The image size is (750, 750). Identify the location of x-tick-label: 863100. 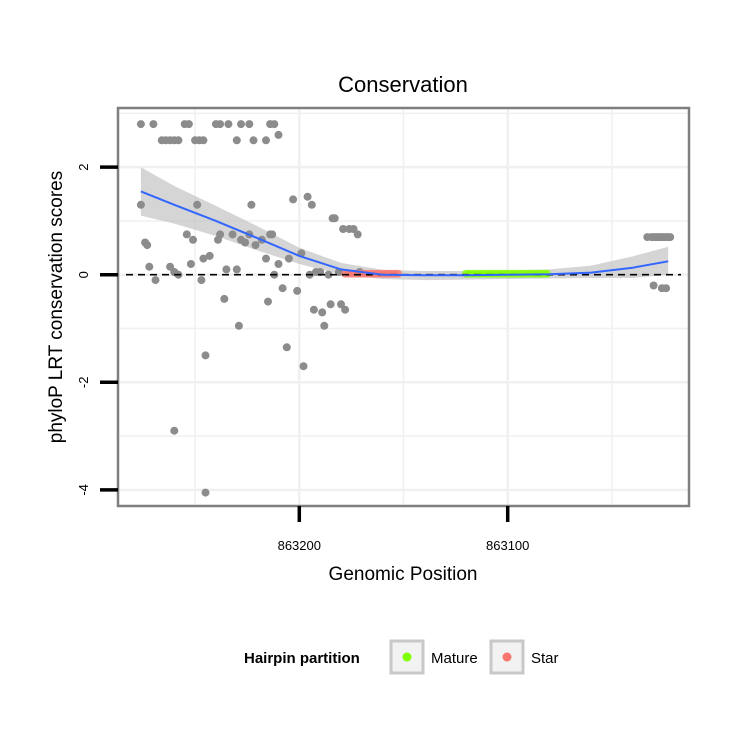
(507, 545).